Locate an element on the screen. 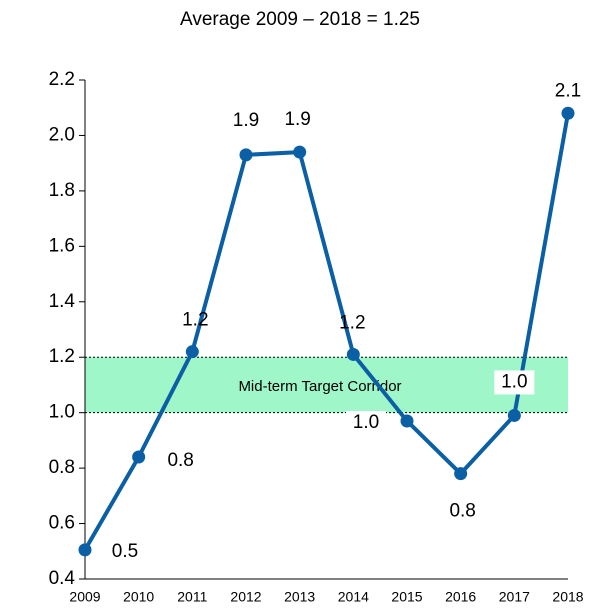 This screenshot has height=609, width=606. x-tick-label: 2016 is located at coordinates (460, 597).